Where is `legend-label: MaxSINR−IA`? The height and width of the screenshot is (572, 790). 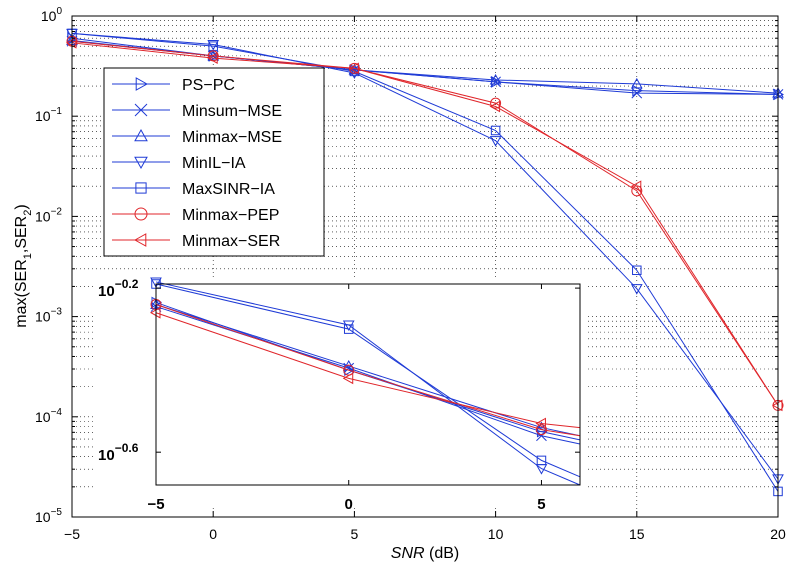 legend-label: MaxSINR−IA is located at coordinates (228, 189).